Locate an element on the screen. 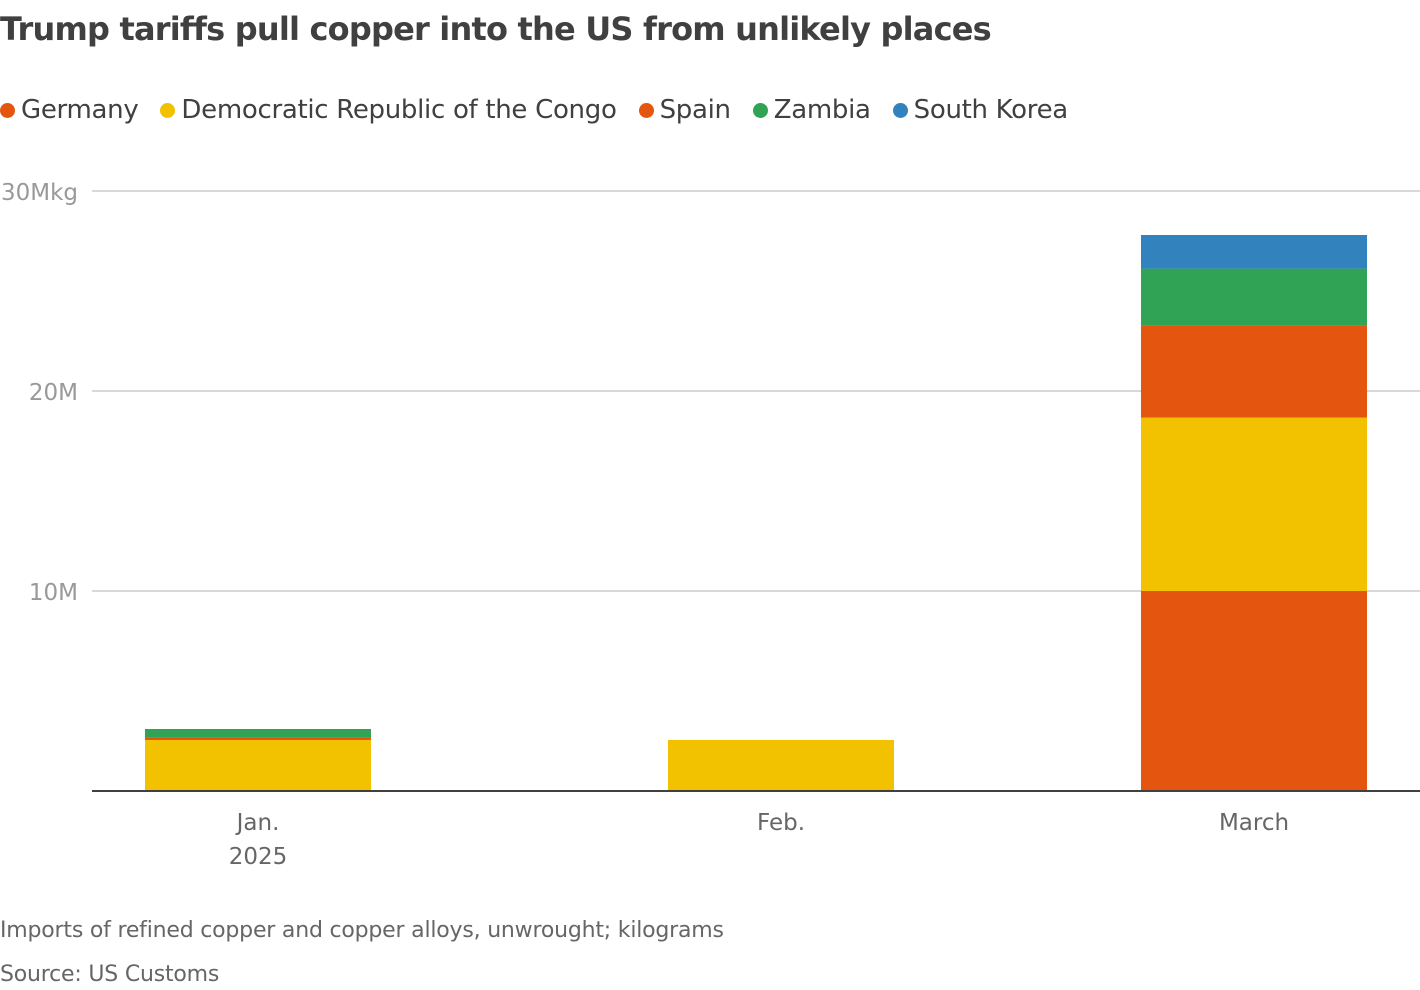 The height and width of the screenshot is (990, 1420). legend-label: Spain is located at coordinates (695, 110).